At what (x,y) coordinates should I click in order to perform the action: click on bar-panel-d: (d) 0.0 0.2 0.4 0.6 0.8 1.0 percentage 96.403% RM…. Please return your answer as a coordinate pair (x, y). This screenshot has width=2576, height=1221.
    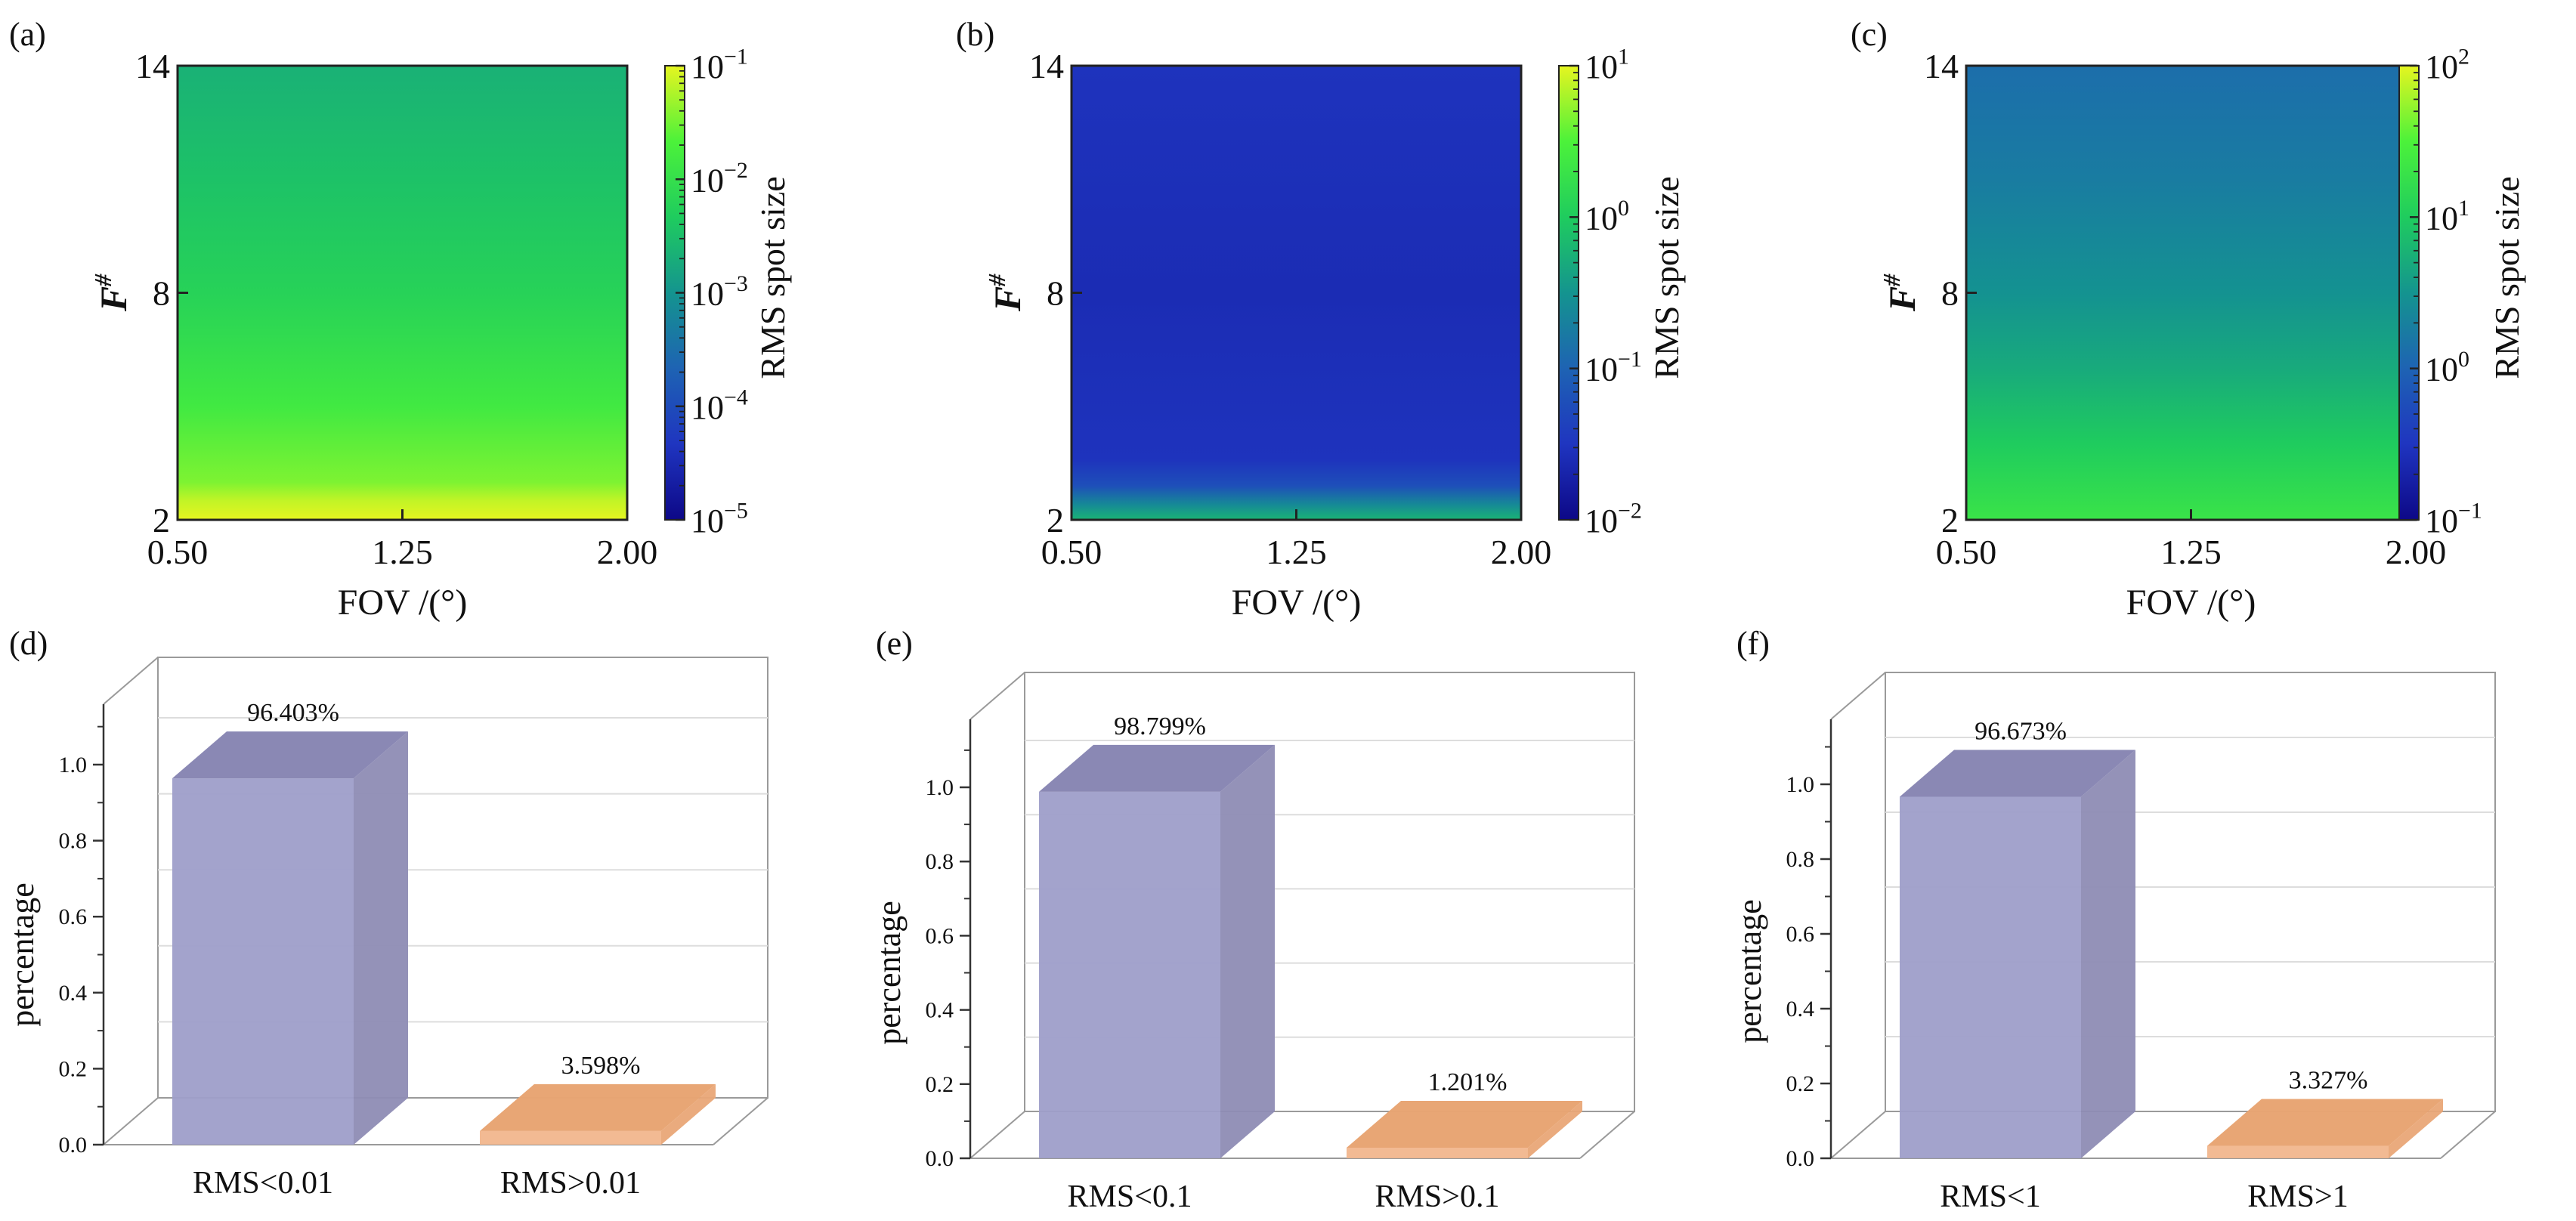
    Looking at the image, I should click on (386, 913).